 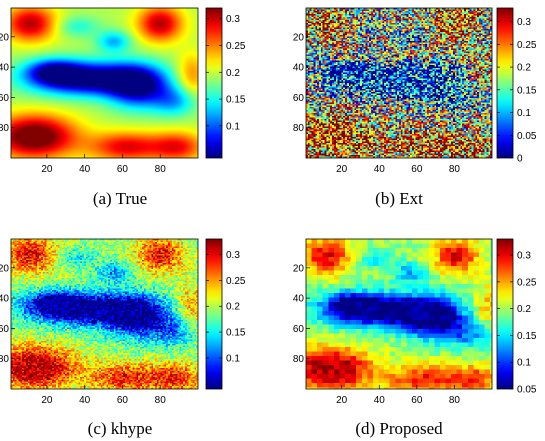 What do you see at coordinates (399, 198) in the screenshot?
I see `panel-caption: (b) Ext` at bounding box center [399, 198].